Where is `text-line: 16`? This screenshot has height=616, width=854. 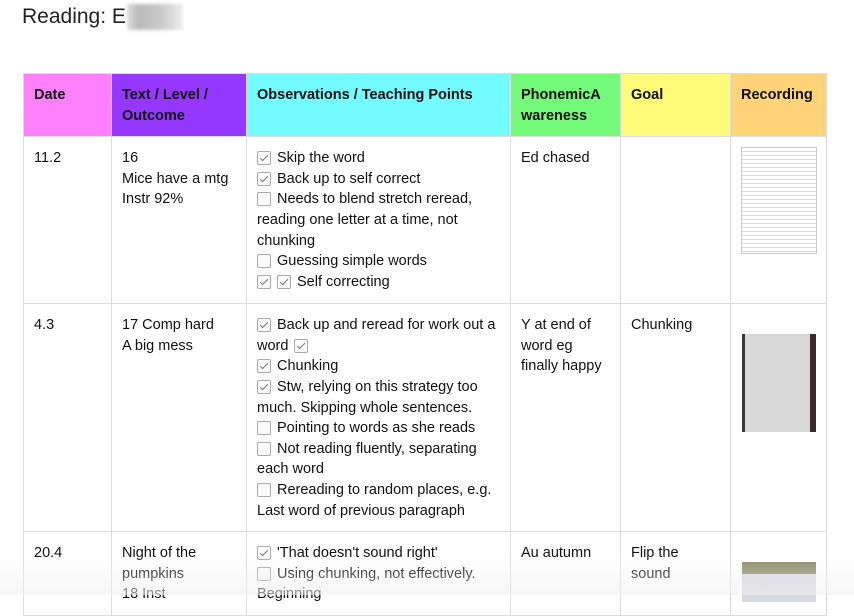 text-line: 16 is located at coordinates (130, 158).